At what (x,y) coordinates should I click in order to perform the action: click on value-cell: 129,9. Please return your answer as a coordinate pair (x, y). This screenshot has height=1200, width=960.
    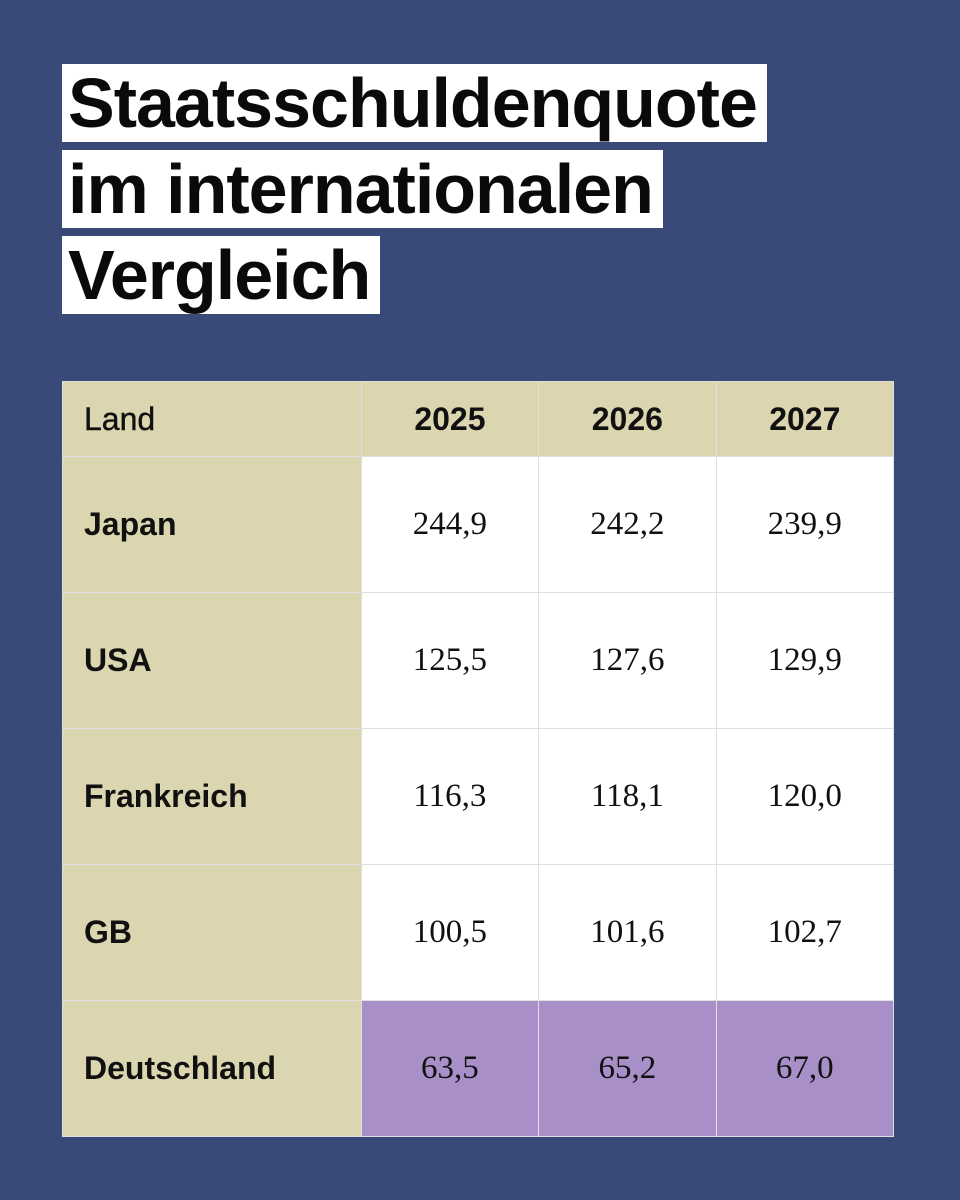
    Looking at the image, I should click on (805, 660).